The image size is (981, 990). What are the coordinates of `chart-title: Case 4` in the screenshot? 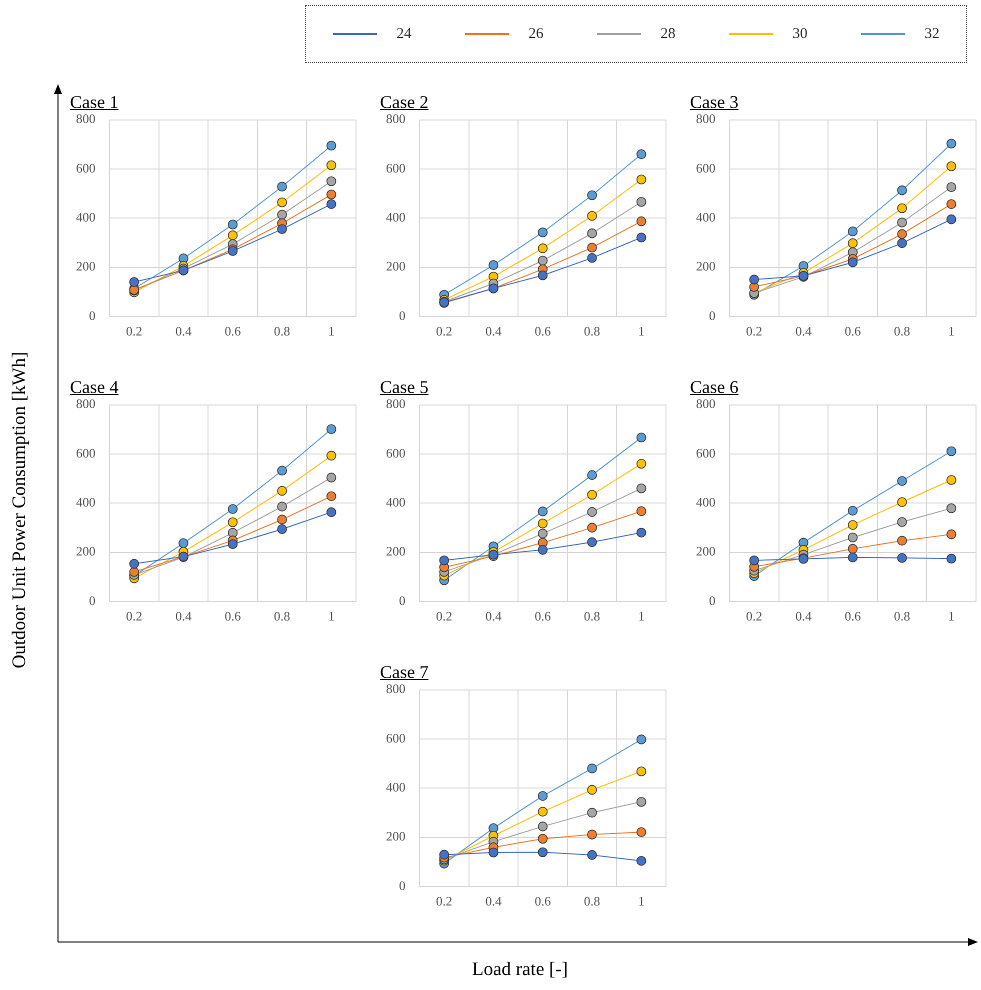 It's located at (96, 387).